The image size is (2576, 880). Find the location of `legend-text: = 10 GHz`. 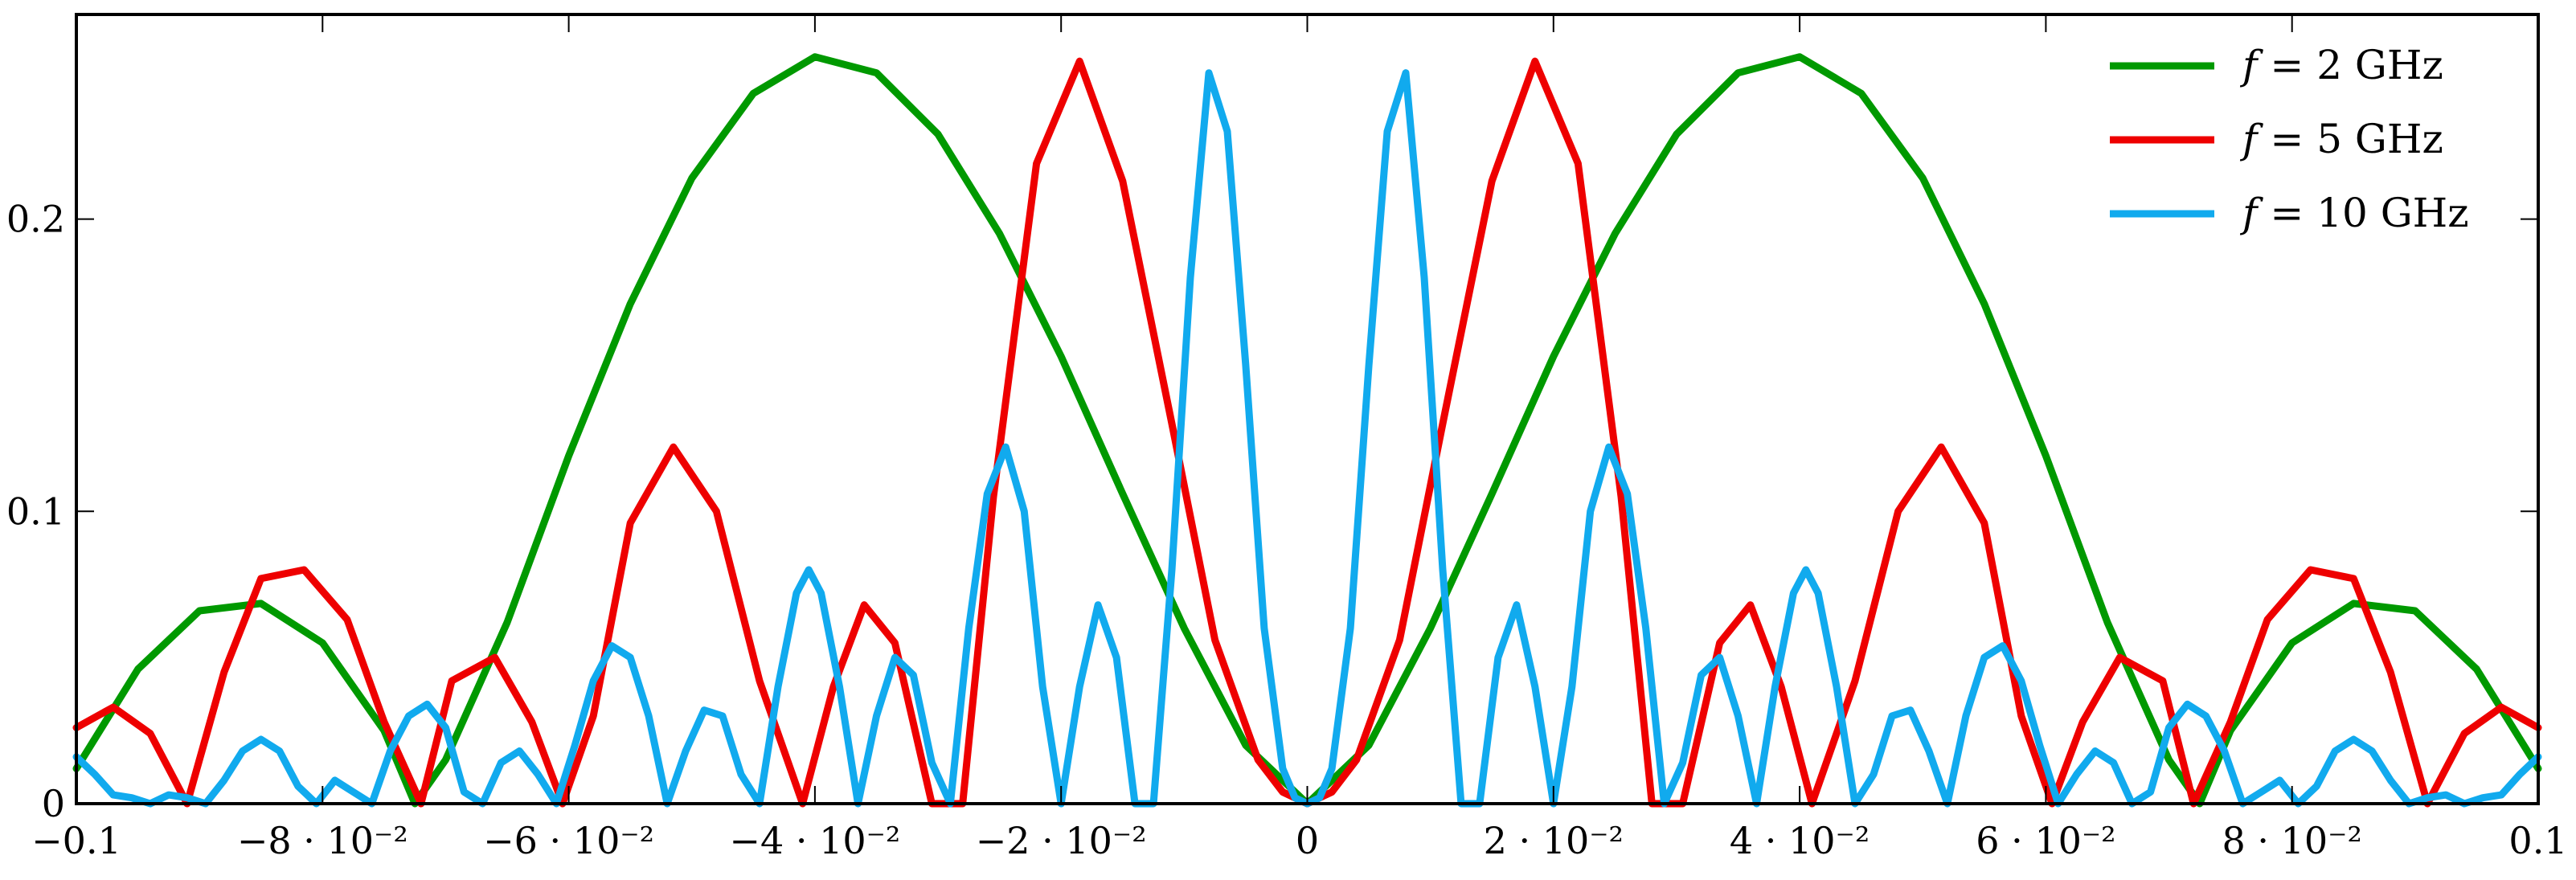

legend-text: = 10 GHz is located at coordinates (2363, 213).